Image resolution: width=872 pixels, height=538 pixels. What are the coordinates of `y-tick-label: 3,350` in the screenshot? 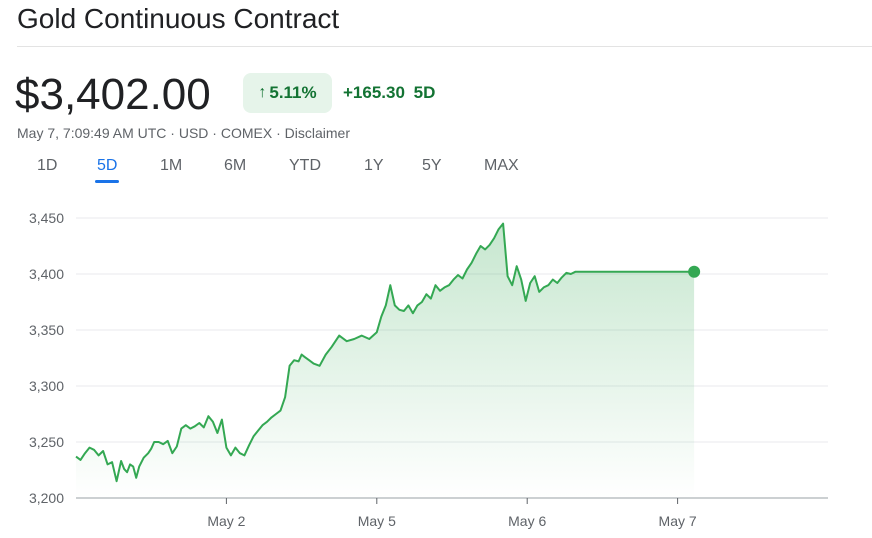 It's located at (46, 330).